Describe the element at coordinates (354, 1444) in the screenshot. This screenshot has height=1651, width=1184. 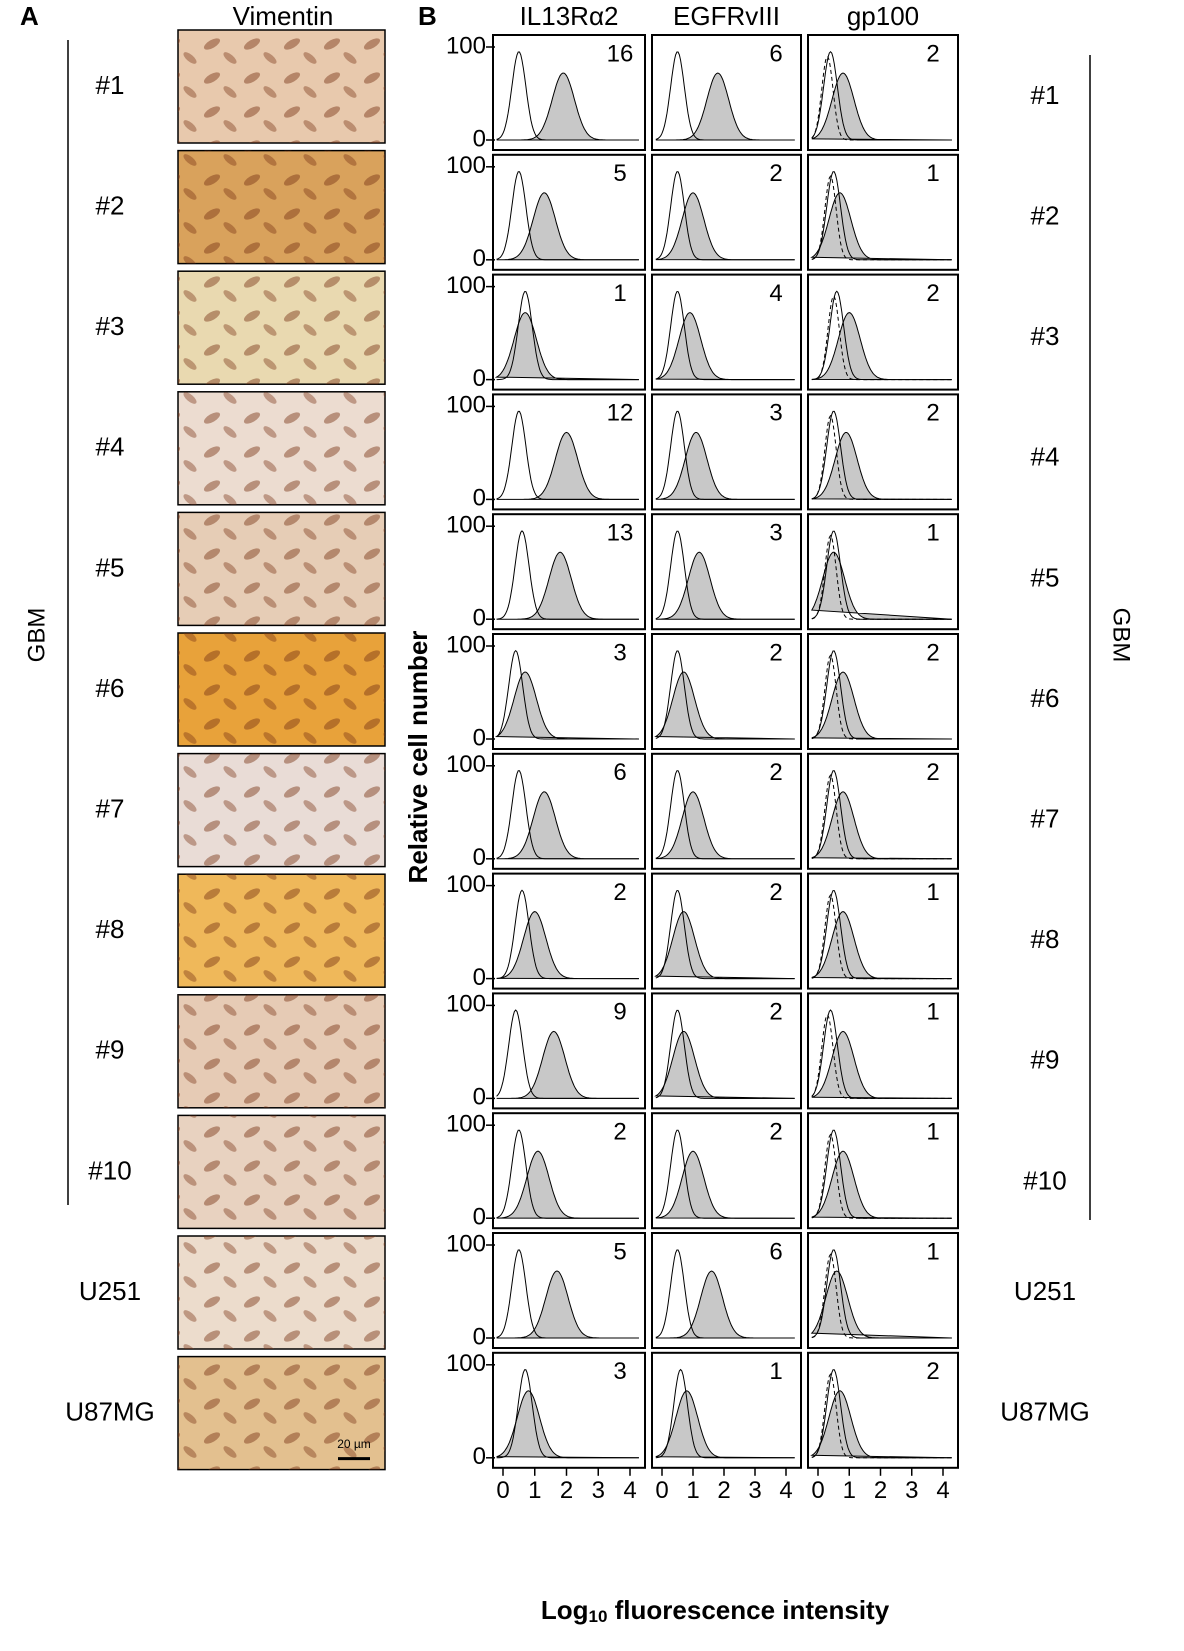
I see `scale-bar-label: 20 µm` at that location.